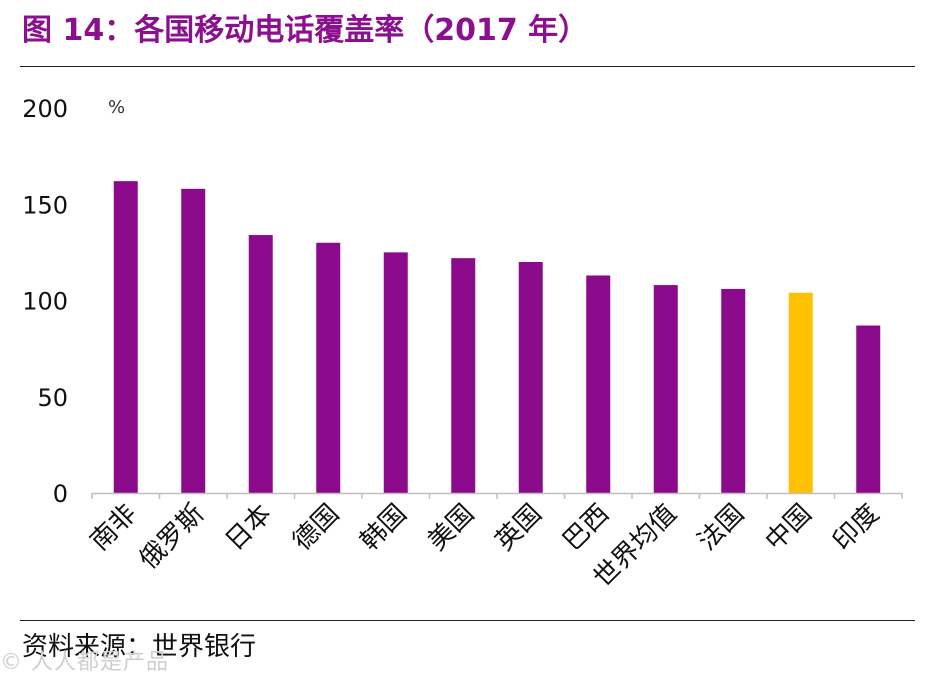  What do you see at coordinates (463, 375) in the screenshot?
I see `bar-美国` at bounding box center [463, 375].